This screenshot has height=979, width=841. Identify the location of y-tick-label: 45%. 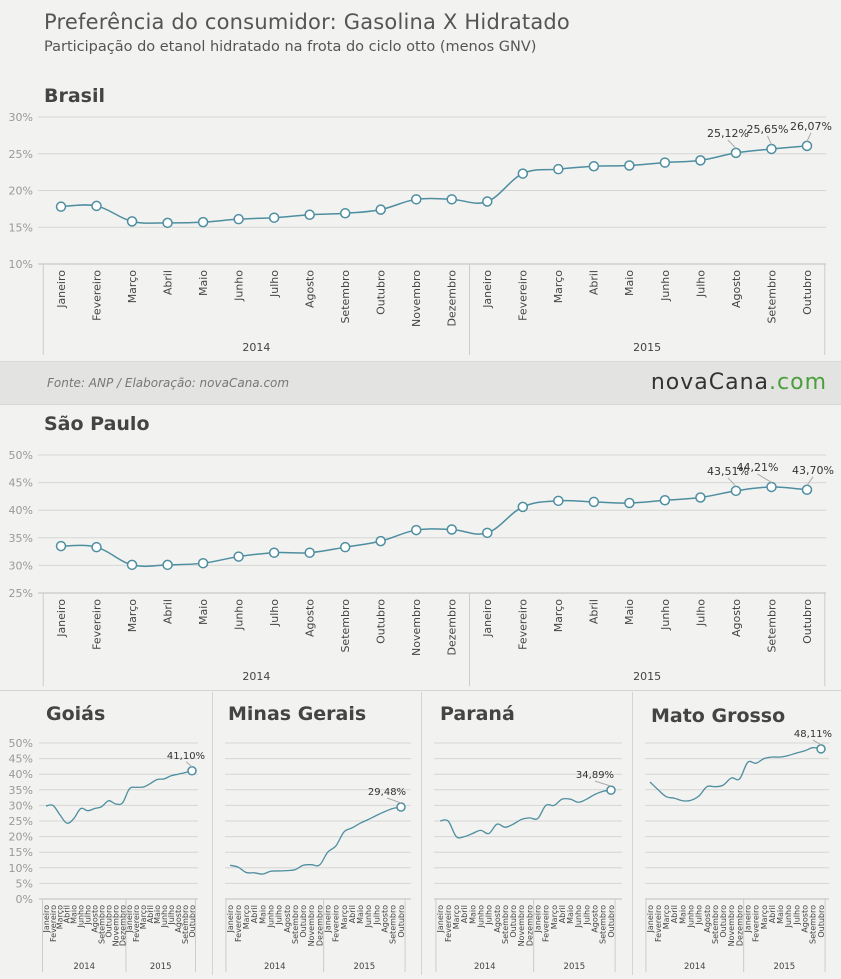
(21, 483).